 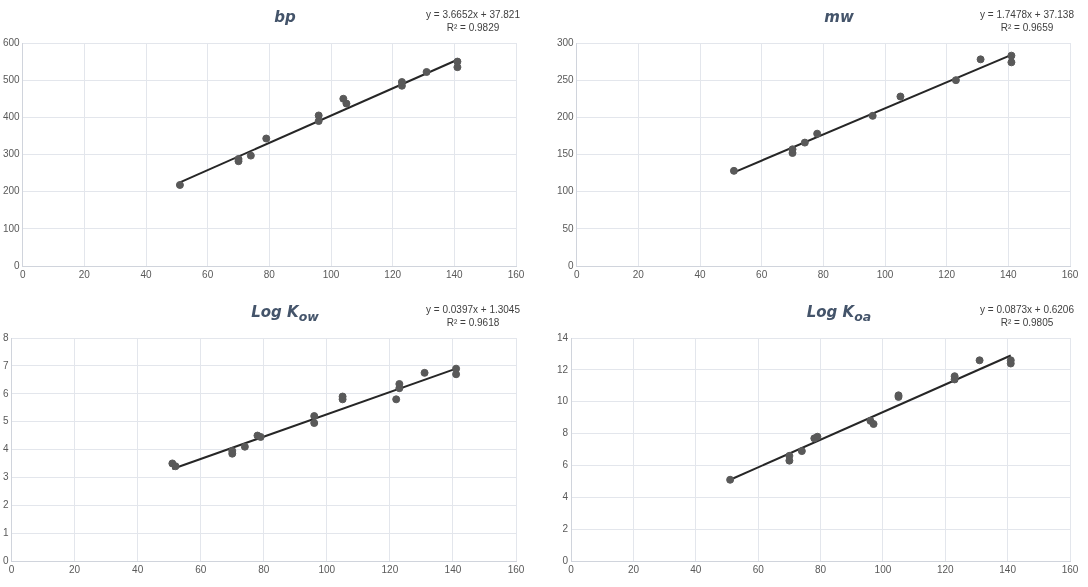 I want to click on y-tick-label: 7, so click(x=6, y=365).